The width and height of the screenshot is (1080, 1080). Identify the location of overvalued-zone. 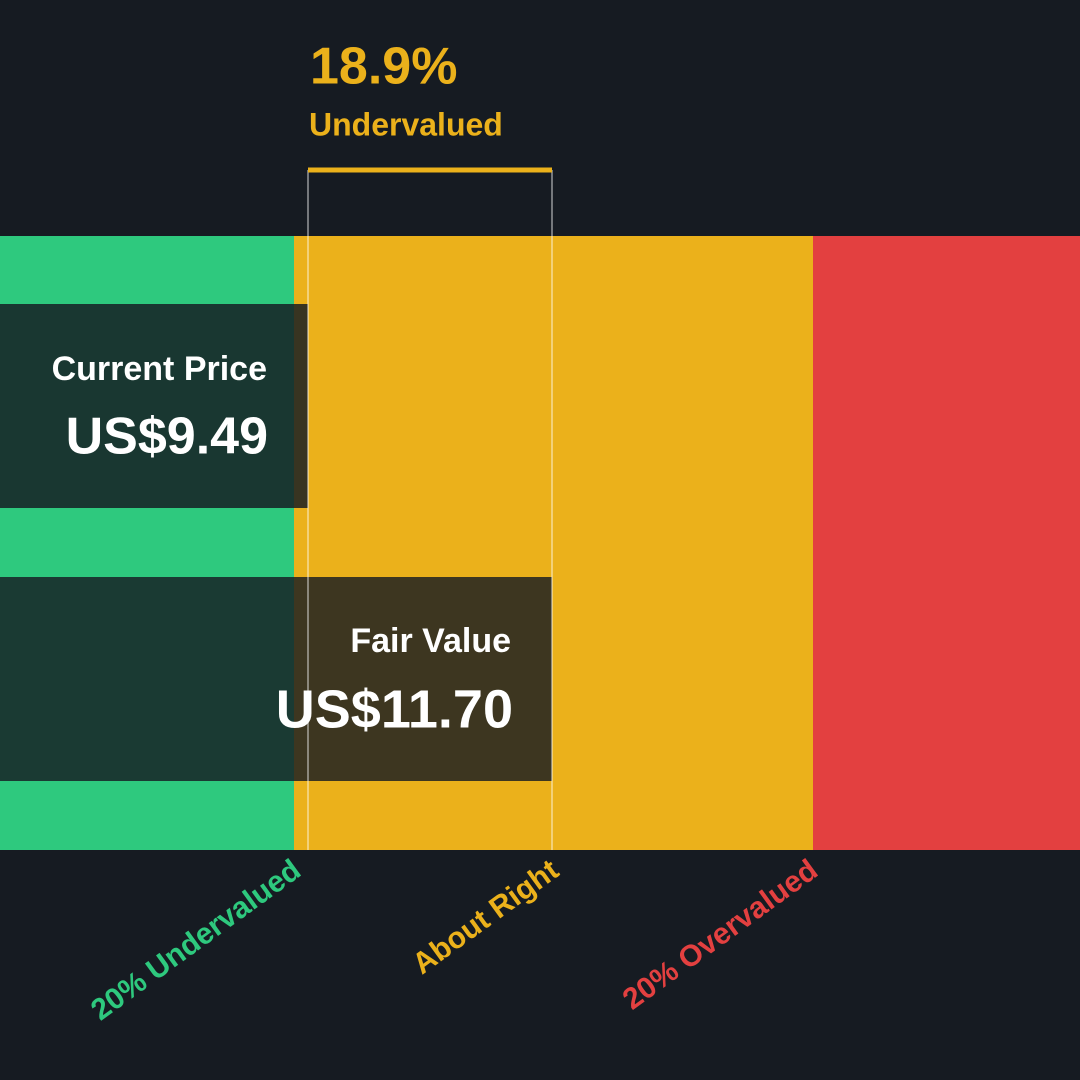
(946, 543).